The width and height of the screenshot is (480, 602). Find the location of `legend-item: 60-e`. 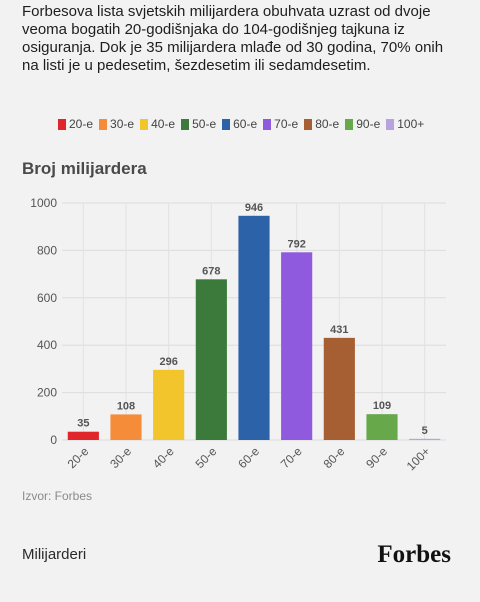

legend-item: 60-e is located at coordinates (239, 124).